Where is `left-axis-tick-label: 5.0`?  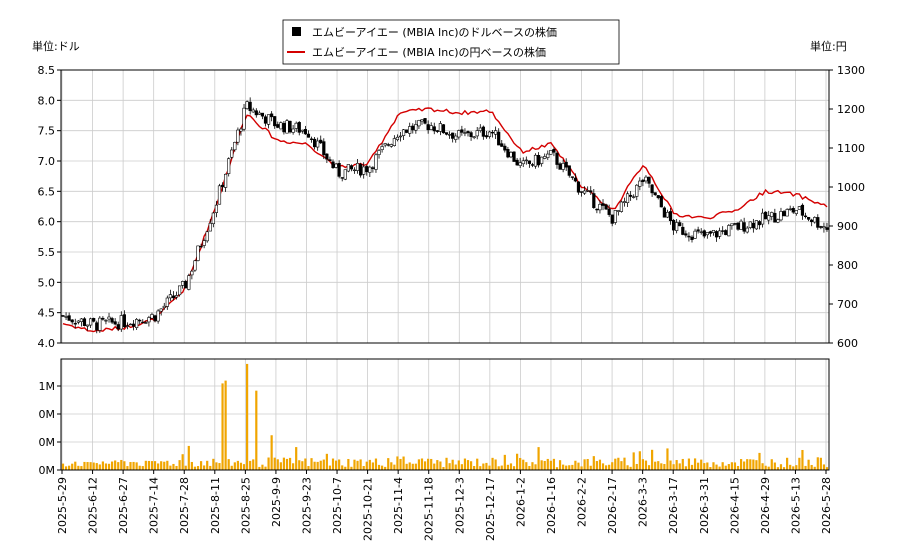 left-axis-tick-label: 5.0 is located at coordinates (47, 282).